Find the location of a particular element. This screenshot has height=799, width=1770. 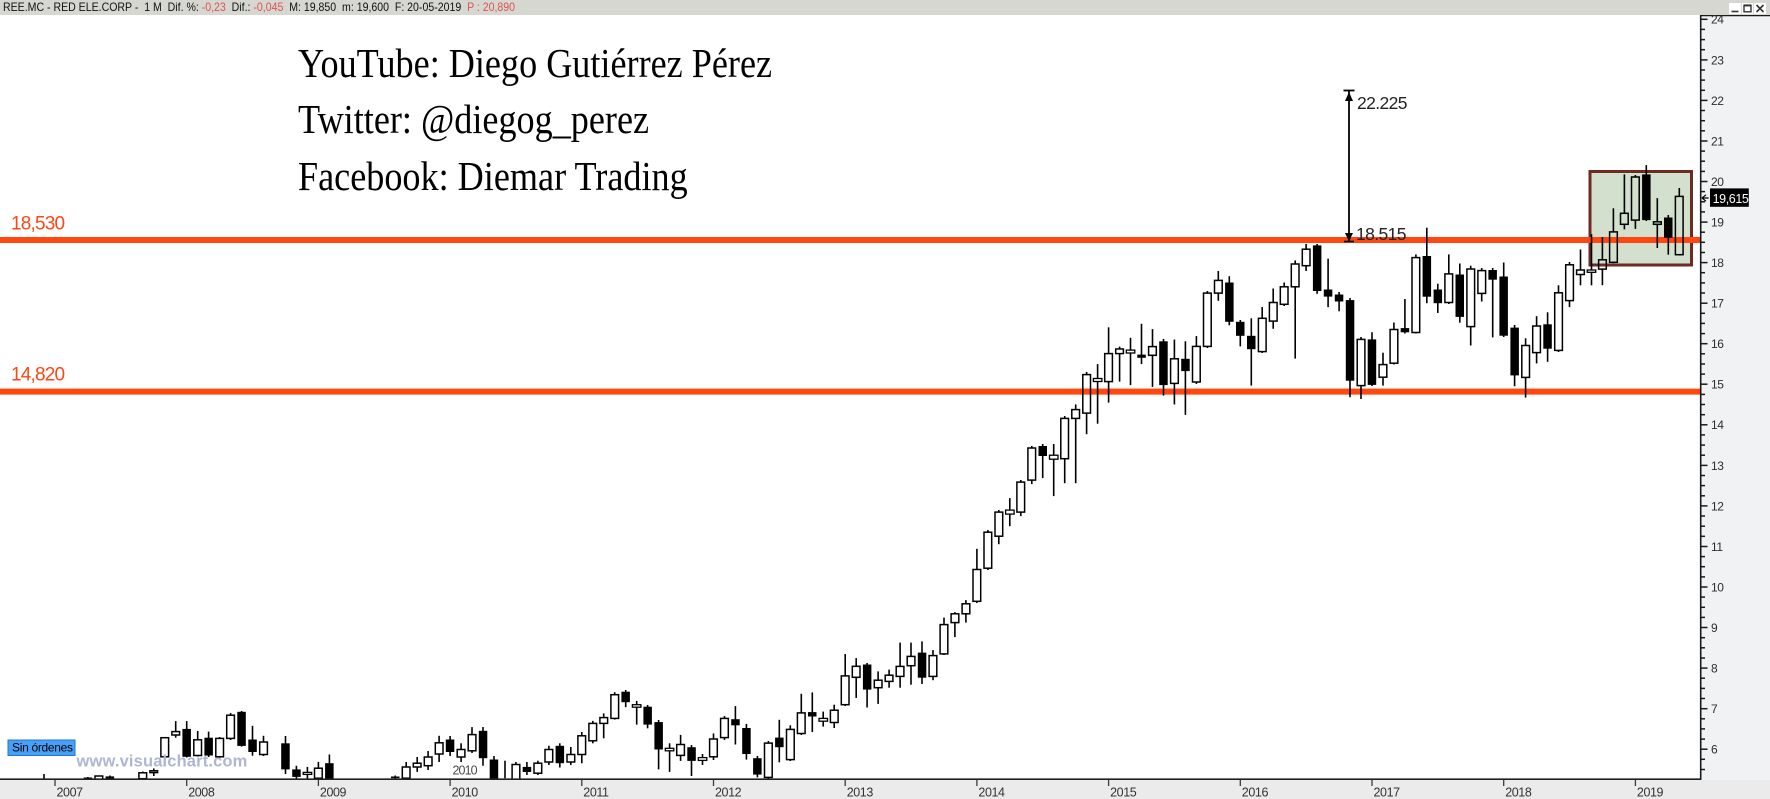

svg-text: www.visualchart.com is located at coordinates (162, 762).